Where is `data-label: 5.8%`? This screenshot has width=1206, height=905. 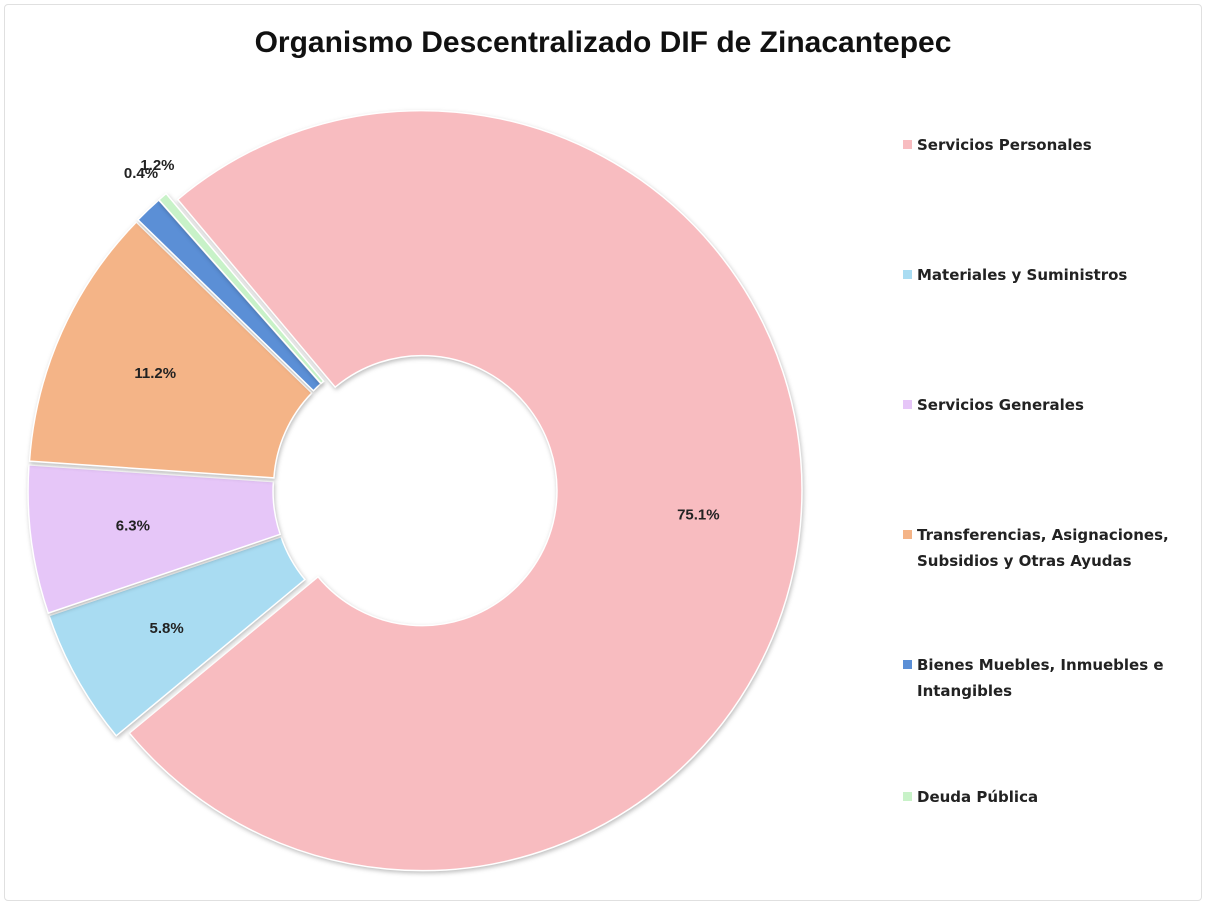 data-label: 5.8% is located at coordinates (167, 628).